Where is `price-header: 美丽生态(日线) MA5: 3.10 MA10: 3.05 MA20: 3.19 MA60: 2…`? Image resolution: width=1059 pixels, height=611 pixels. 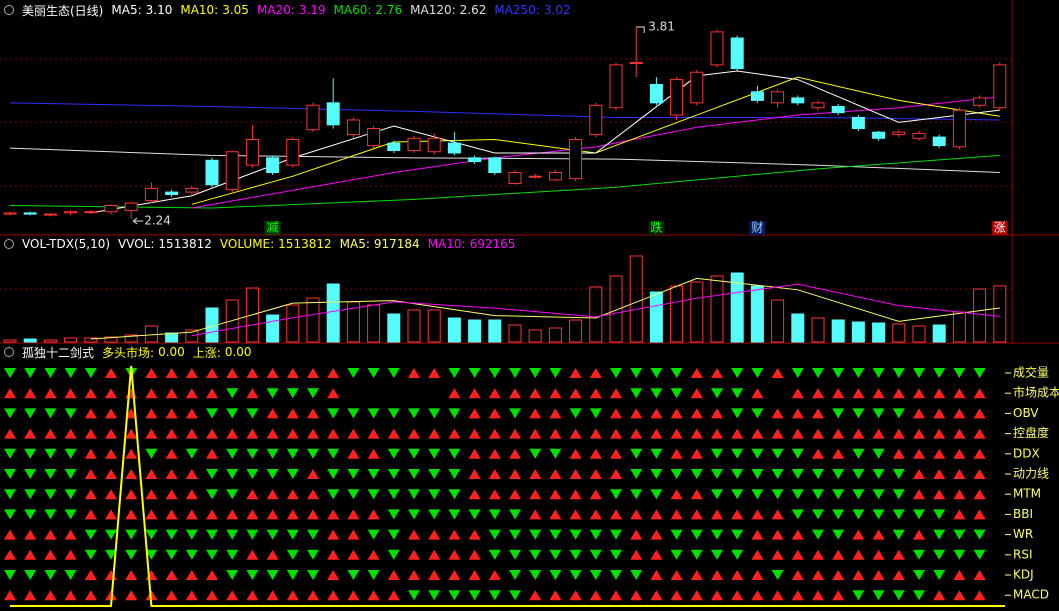
price-header: 美丽生态(日线) MA5: 3.10 MA10: 3.05 MA20: 3.19 MA60: 2… is located at coordinates (287, 10).